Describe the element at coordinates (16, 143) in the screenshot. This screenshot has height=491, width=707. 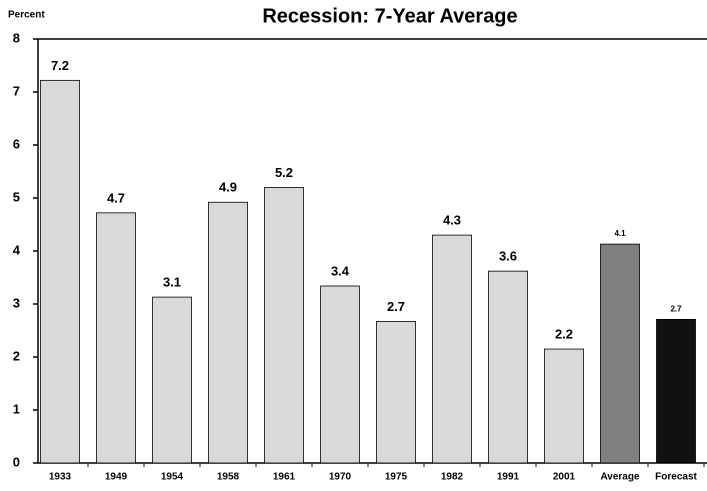
I see `y-tick-label: 6` at that location.